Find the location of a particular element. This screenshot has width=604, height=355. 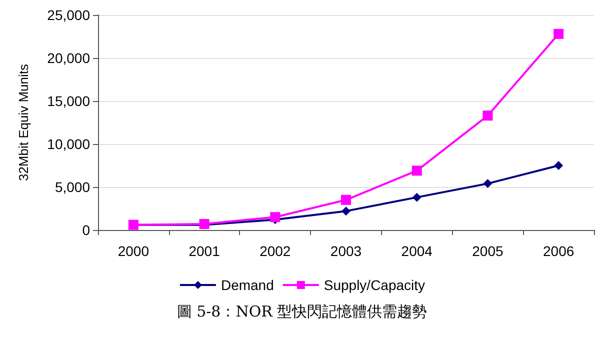

x-tick-label: 2002 is located at coordinates (275, 251).